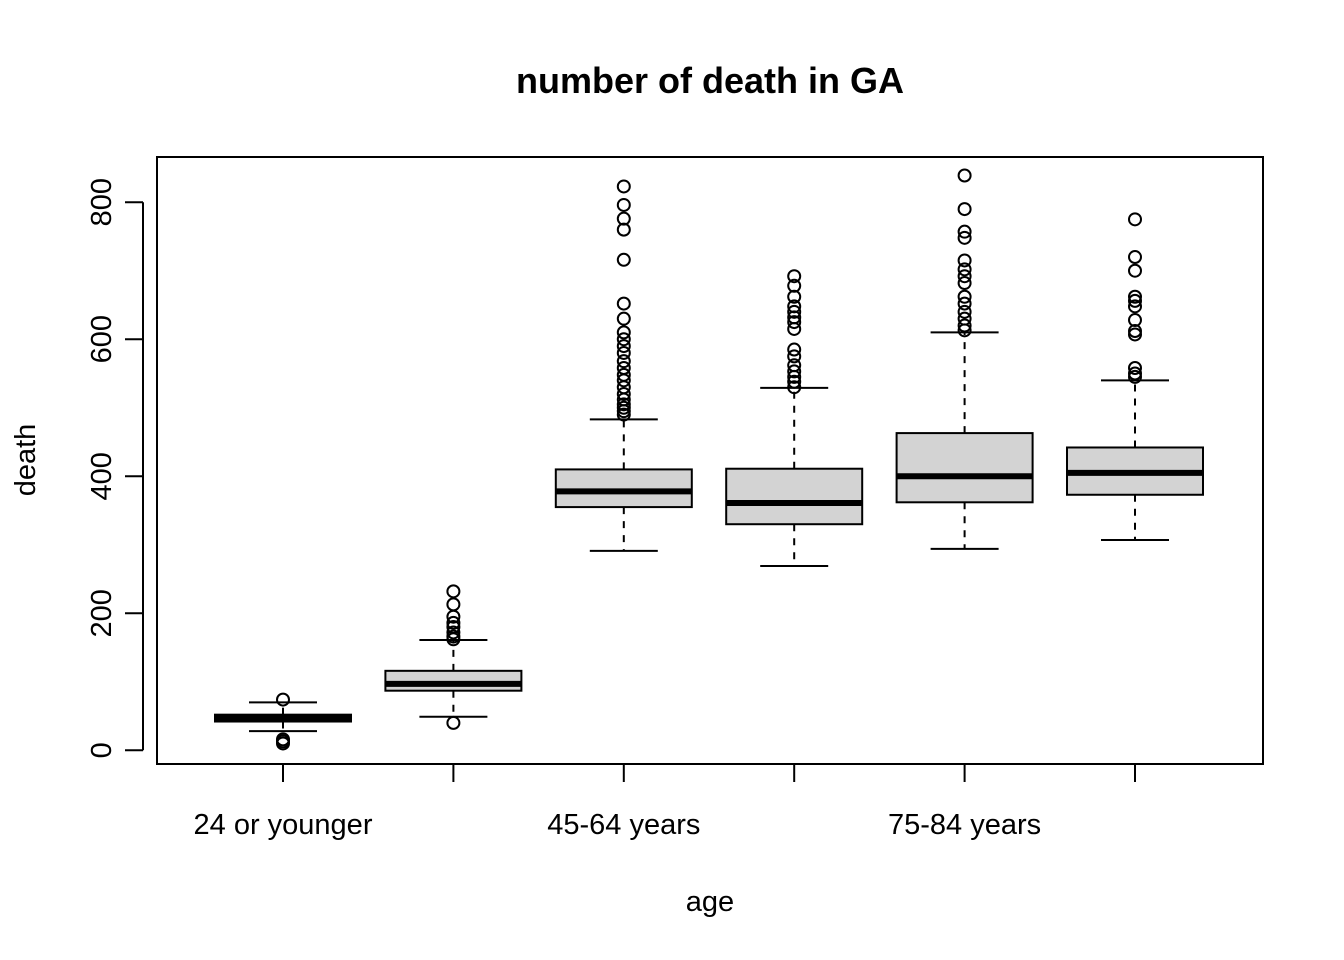 The height and width of the screenshot is (960, 1344). I want to click on y-tick-label: 600, so click(102, 339).